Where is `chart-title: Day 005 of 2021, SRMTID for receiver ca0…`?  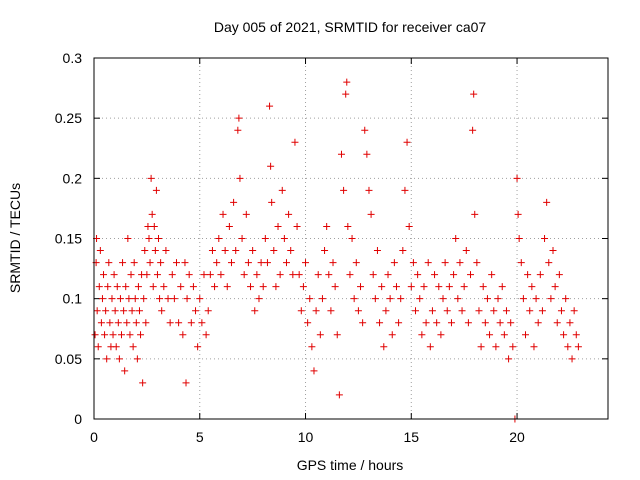
chart-title: Day 005 of 2021, SRMTID for receiver ca0… is located at coordinates (350, 27).